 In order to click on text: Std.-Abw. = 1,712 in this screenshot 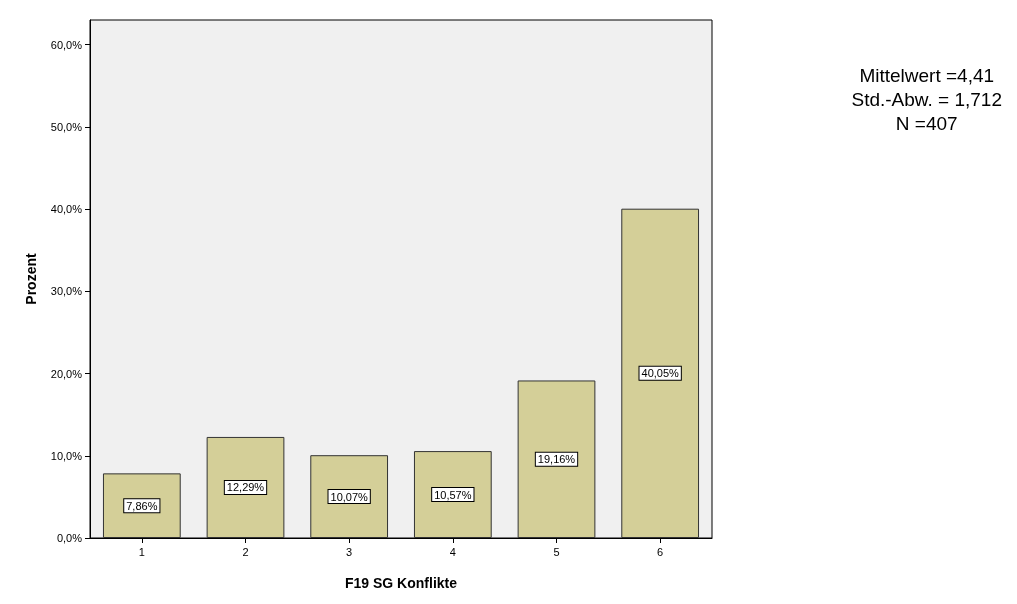, I will do `click(926, 99)`.